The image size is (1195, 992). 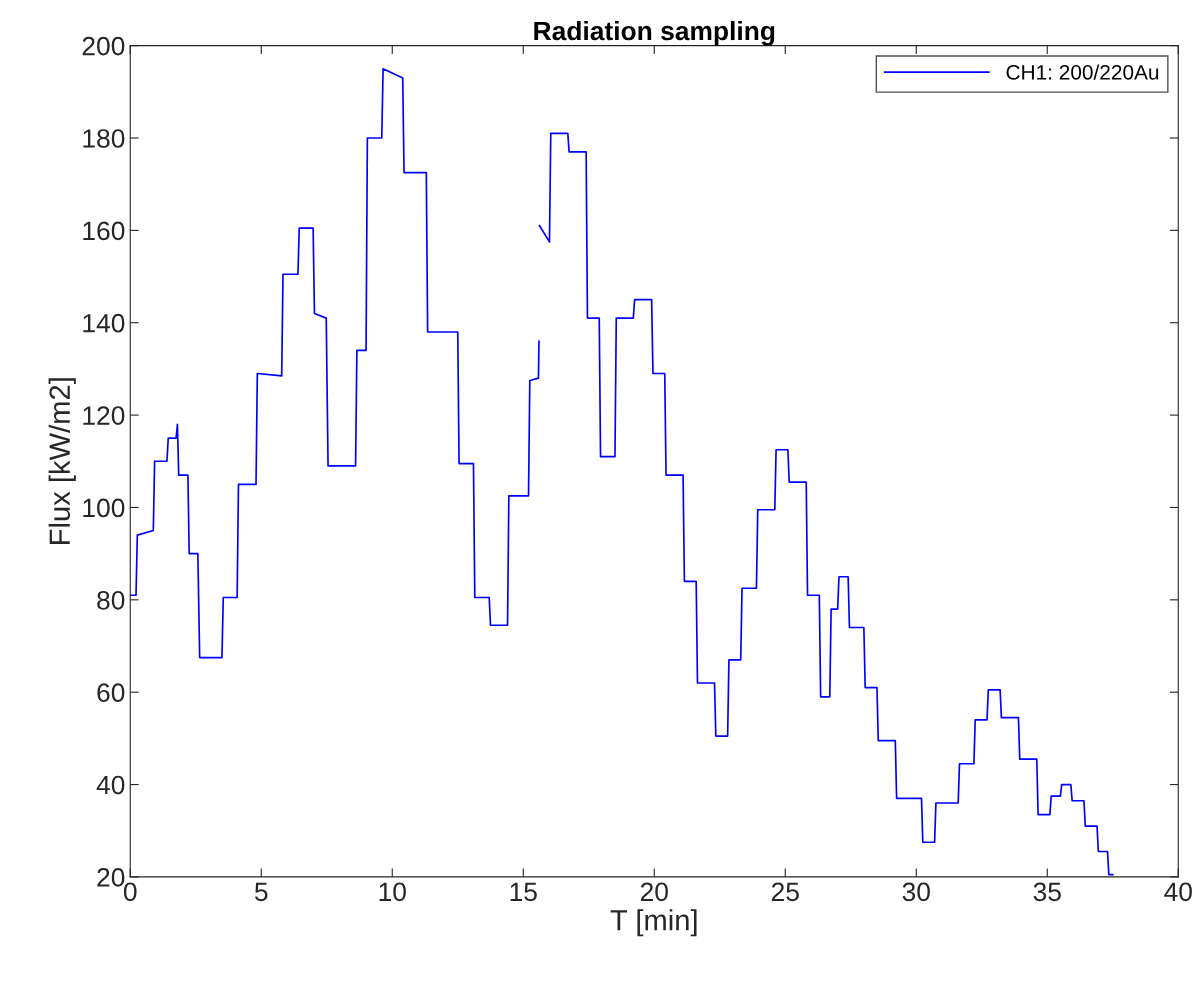 I want to click on y-tick-label: 20, so click(x=111, y=877).